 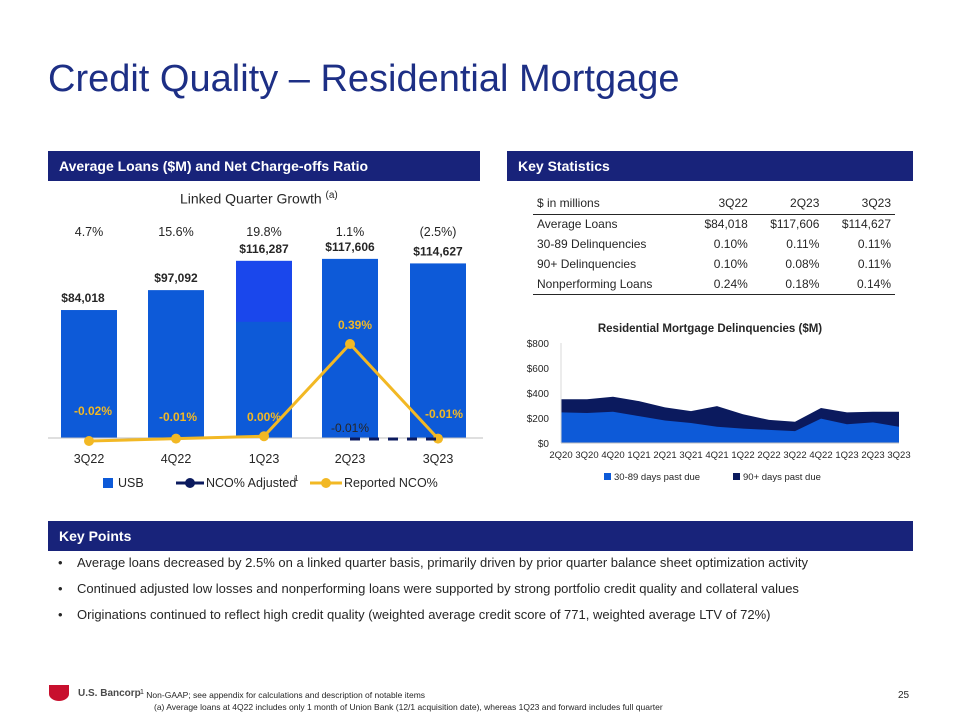 What do you see at coordinates (350, 247) in the screenshot?
I see `bar-value-label: $117,606` at bounding box center [350, 247].